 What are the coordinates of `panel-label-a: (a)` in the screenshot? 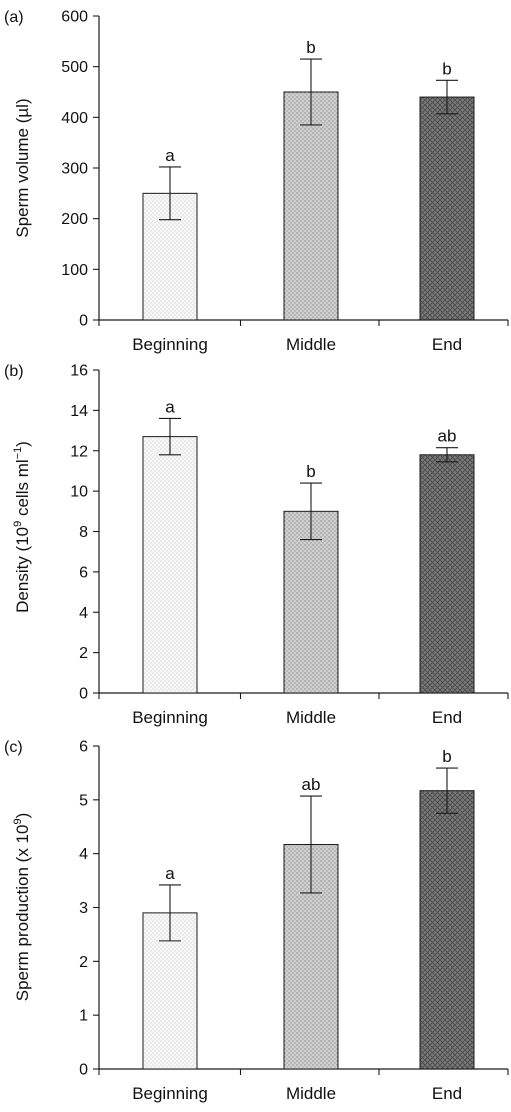 It's located at (14, 17).